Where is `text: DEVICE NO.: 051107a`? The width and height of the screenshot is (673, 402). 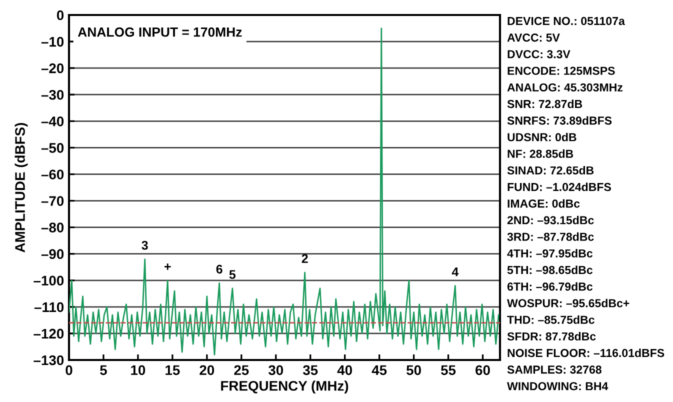 text: DEVICE NO.: 051107a is located at coordinates (566, 21).